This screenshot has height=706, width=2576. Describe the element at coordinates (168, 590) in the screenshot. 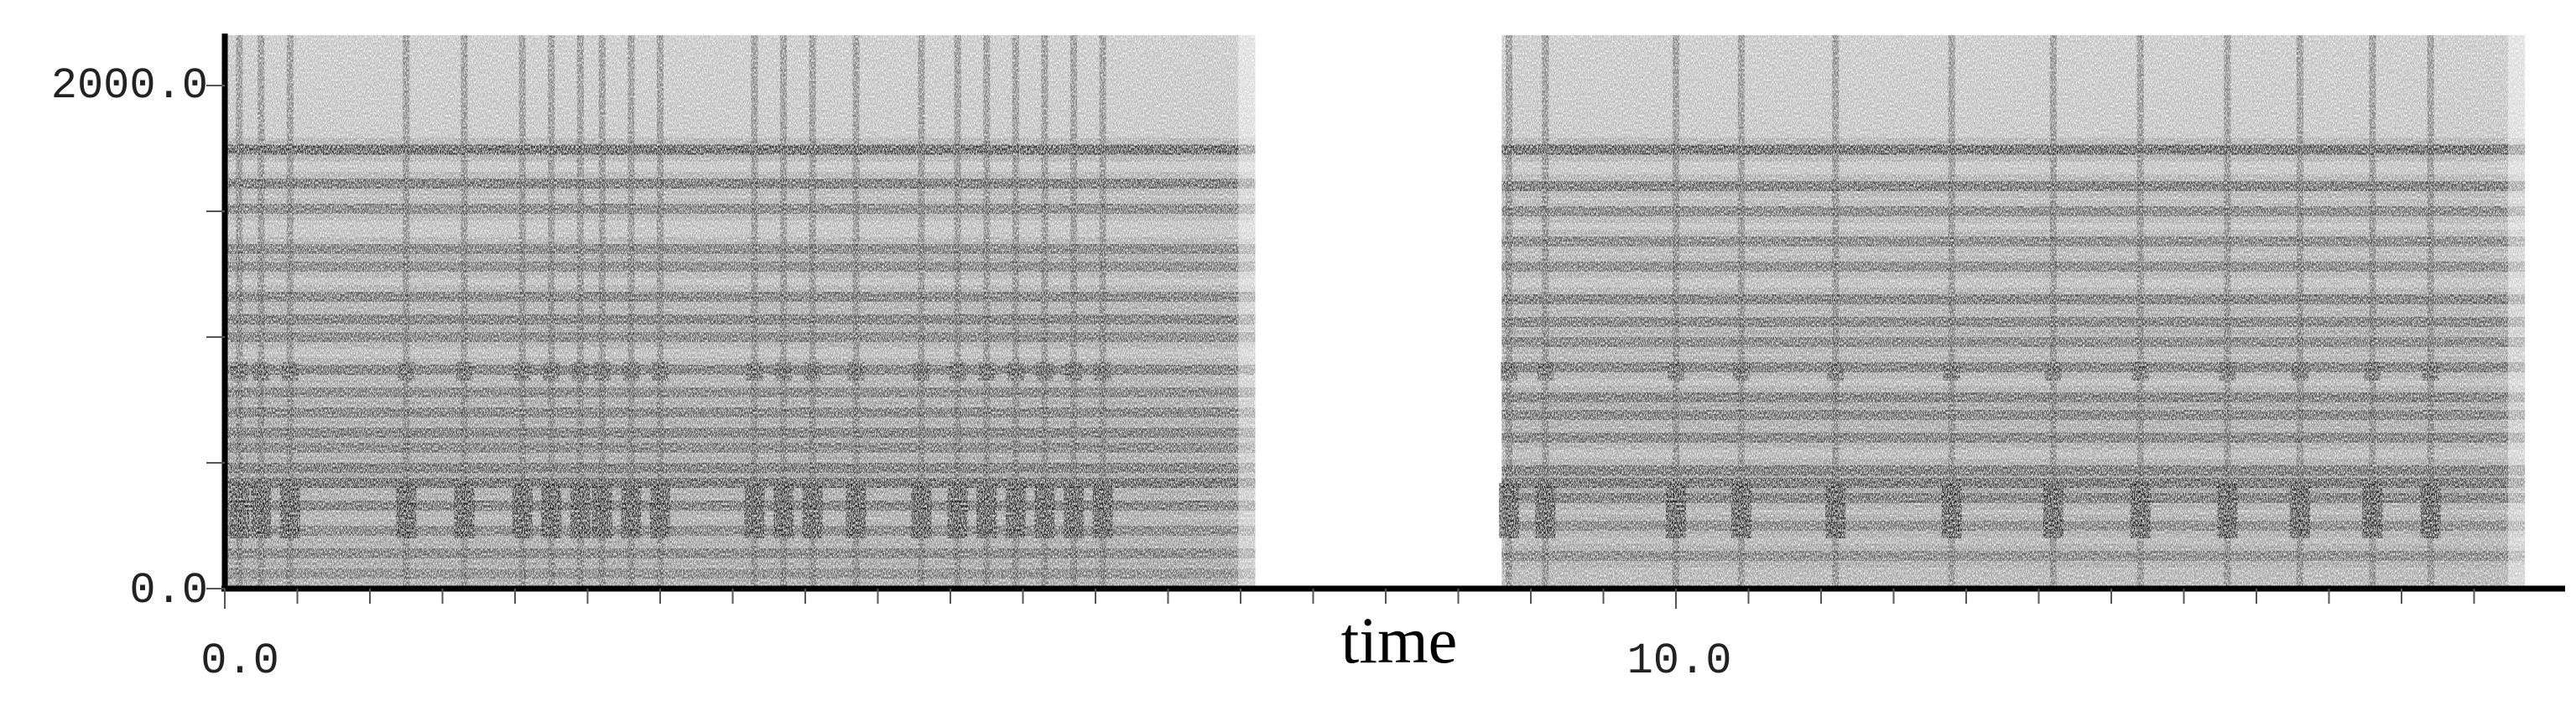

I see `y-tick-label-bottom: 0.0` at that location.